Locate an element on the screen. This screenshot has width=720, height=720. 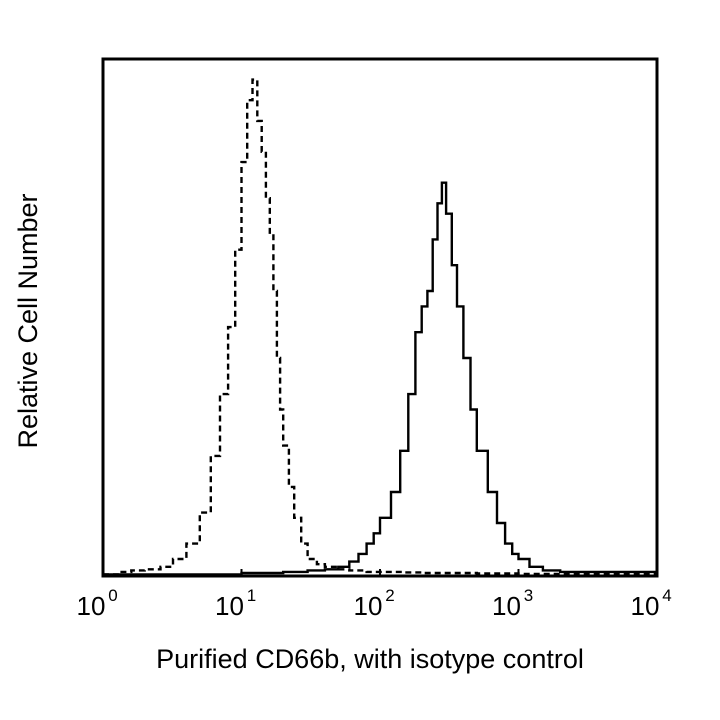
x-tick-exponent: 4 is located at coordinates (666, 595).